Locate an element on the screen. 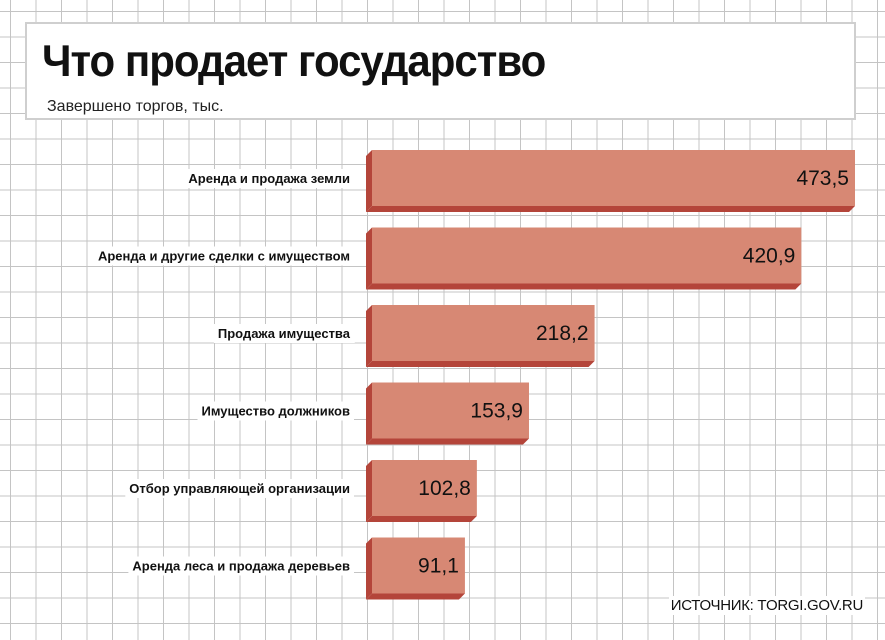  chart-subtitle: Завершено торгов, тыс. is located at coordinates (135, 106).